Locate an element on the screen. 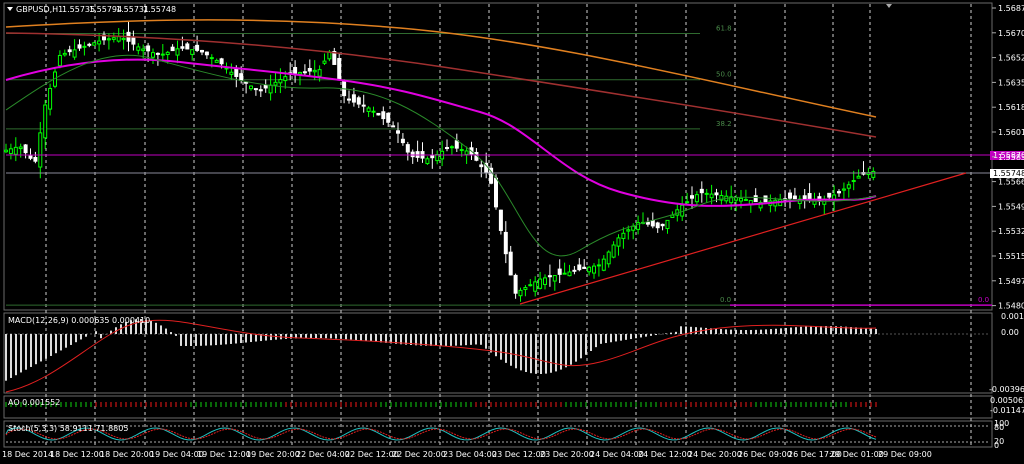 Image resolution: width=1024 pixels, height=464 pixels. time-label: 18 Dec 2014 is located at coordinates (27, 454).